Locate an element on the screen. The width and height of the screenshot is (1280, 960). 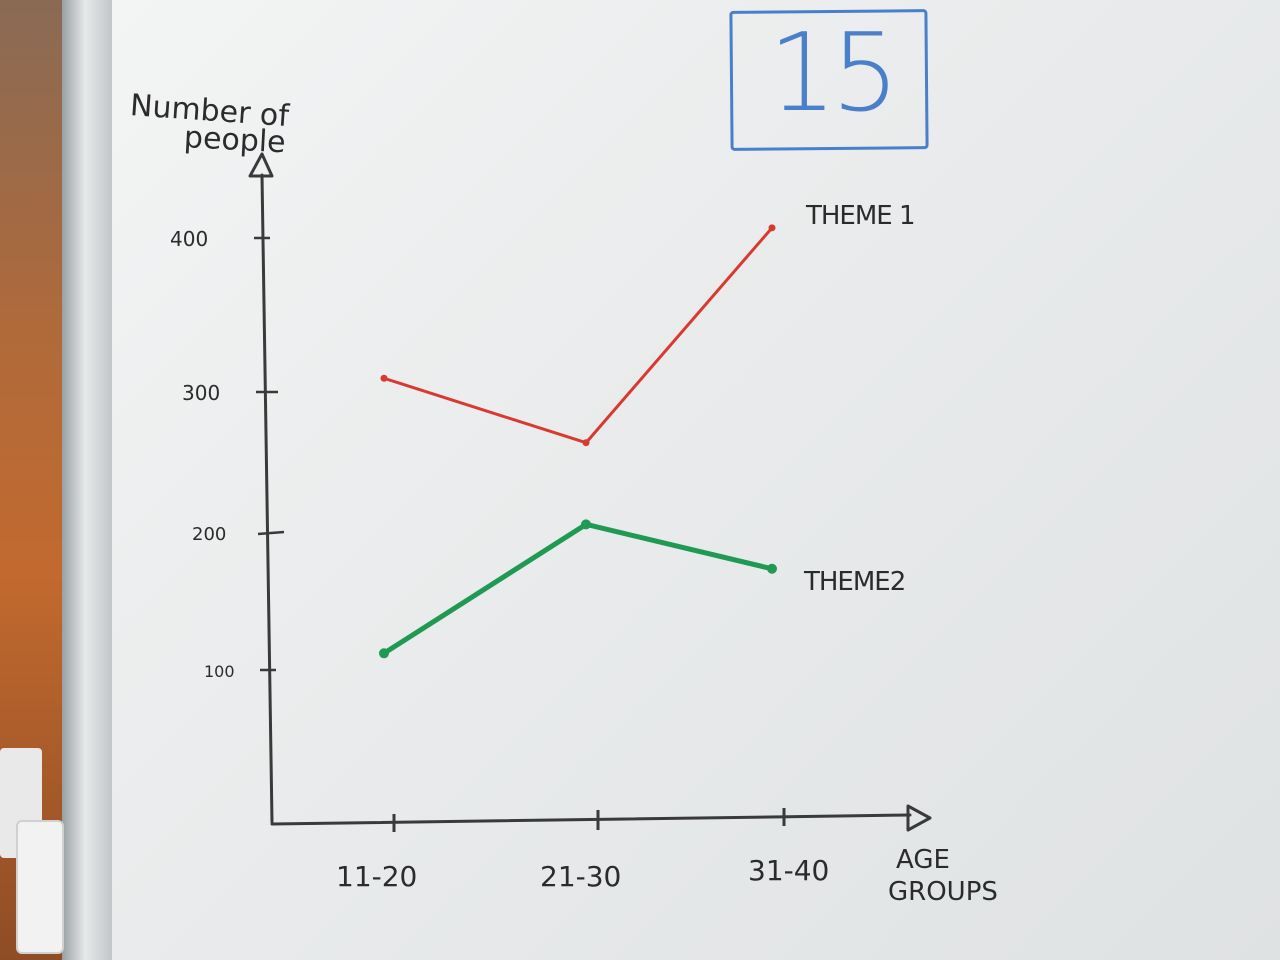
x-axis-arrow is located at coordinates (919, 818).